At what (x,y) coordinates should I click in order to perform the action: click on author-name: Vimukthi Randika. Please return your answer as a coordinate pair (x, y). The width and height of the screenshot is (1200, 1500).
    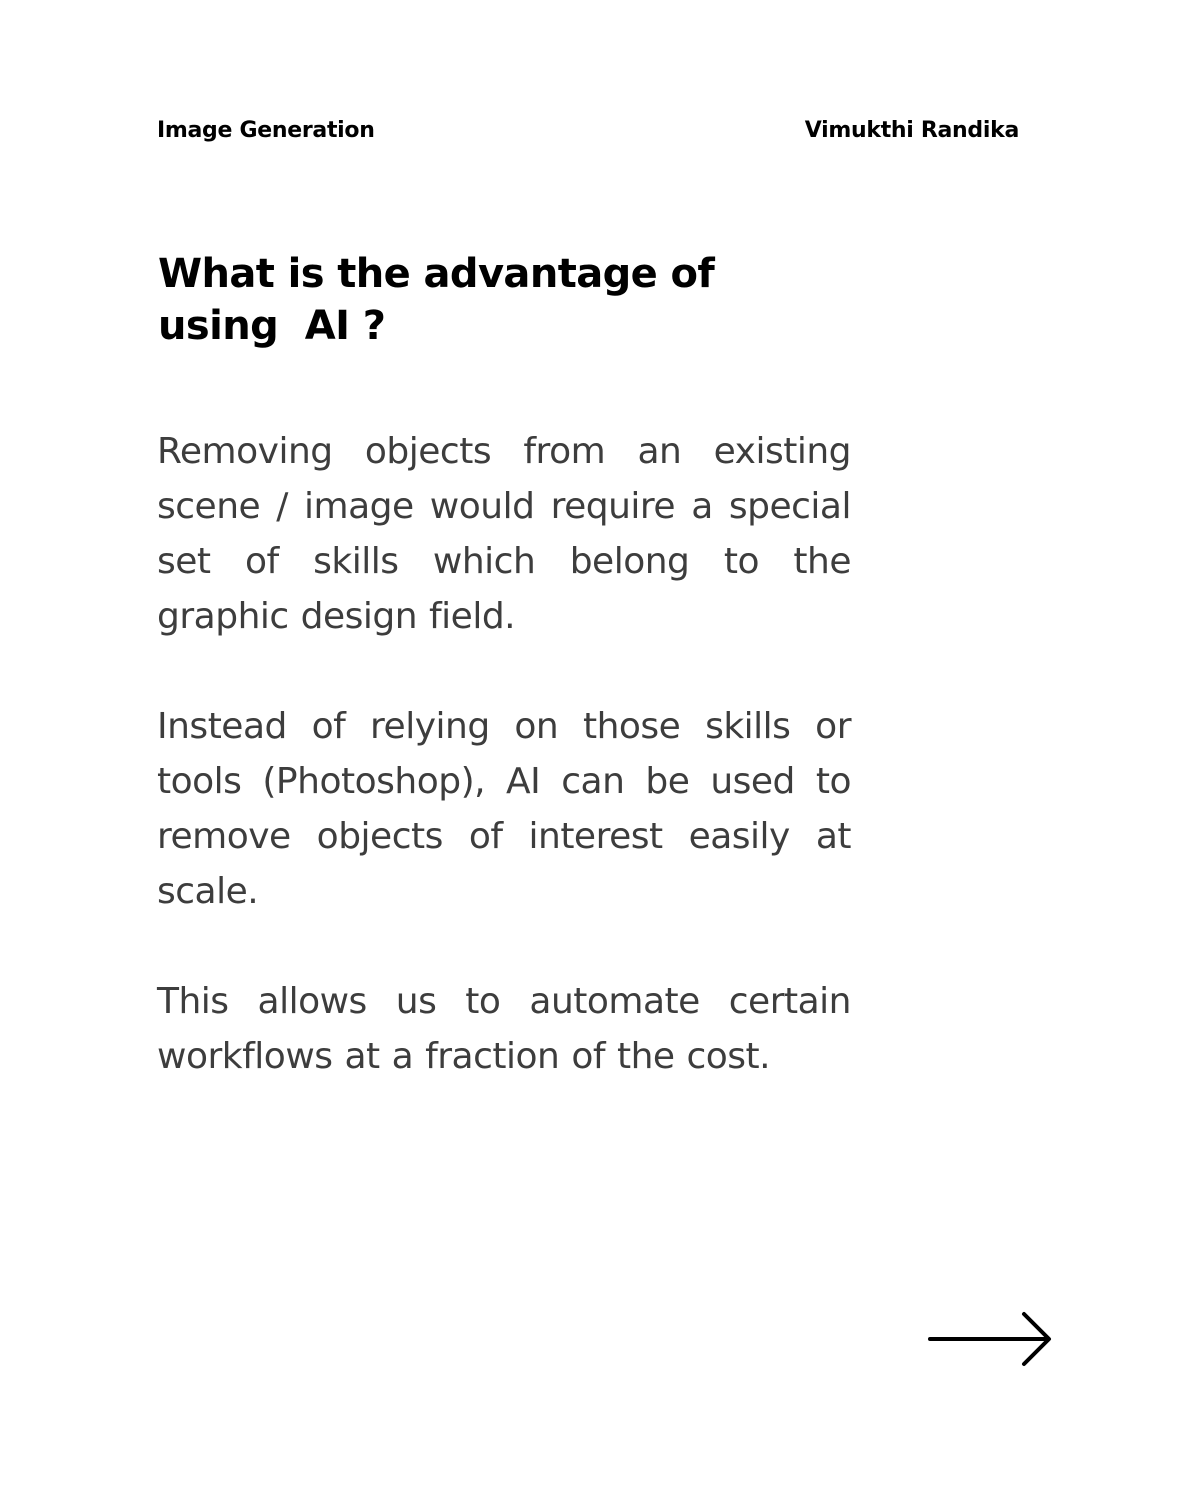
    Looking at the image, I should click on (912, 130).